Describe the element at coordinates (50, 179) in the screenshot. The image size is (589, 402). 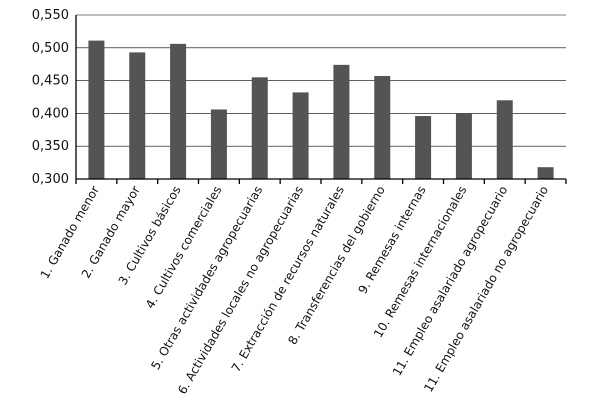
I see `y-tick-label: 0,300` at that location.